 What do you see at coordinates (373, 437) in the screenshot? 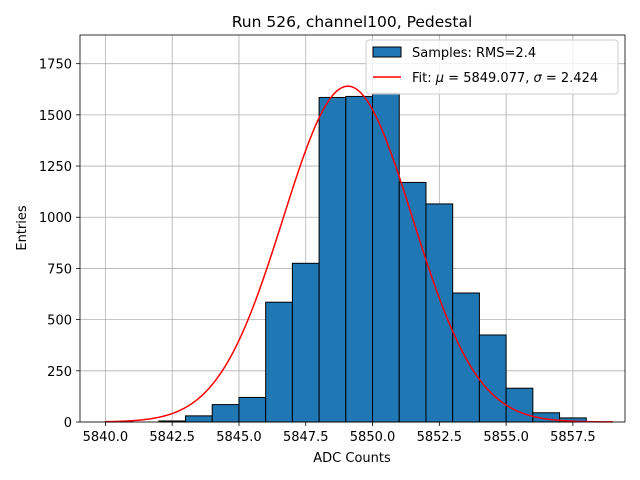
I see `x-tick-label: 5850.0` at bounding box center [373, 437].